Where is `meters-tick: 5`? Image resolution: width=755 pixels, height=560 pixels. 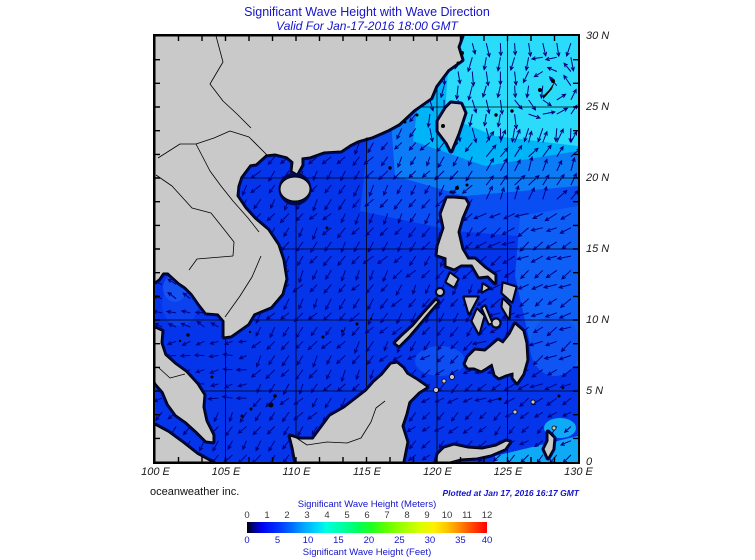
meters-tick: 5 is located at coordinates (347, 515).